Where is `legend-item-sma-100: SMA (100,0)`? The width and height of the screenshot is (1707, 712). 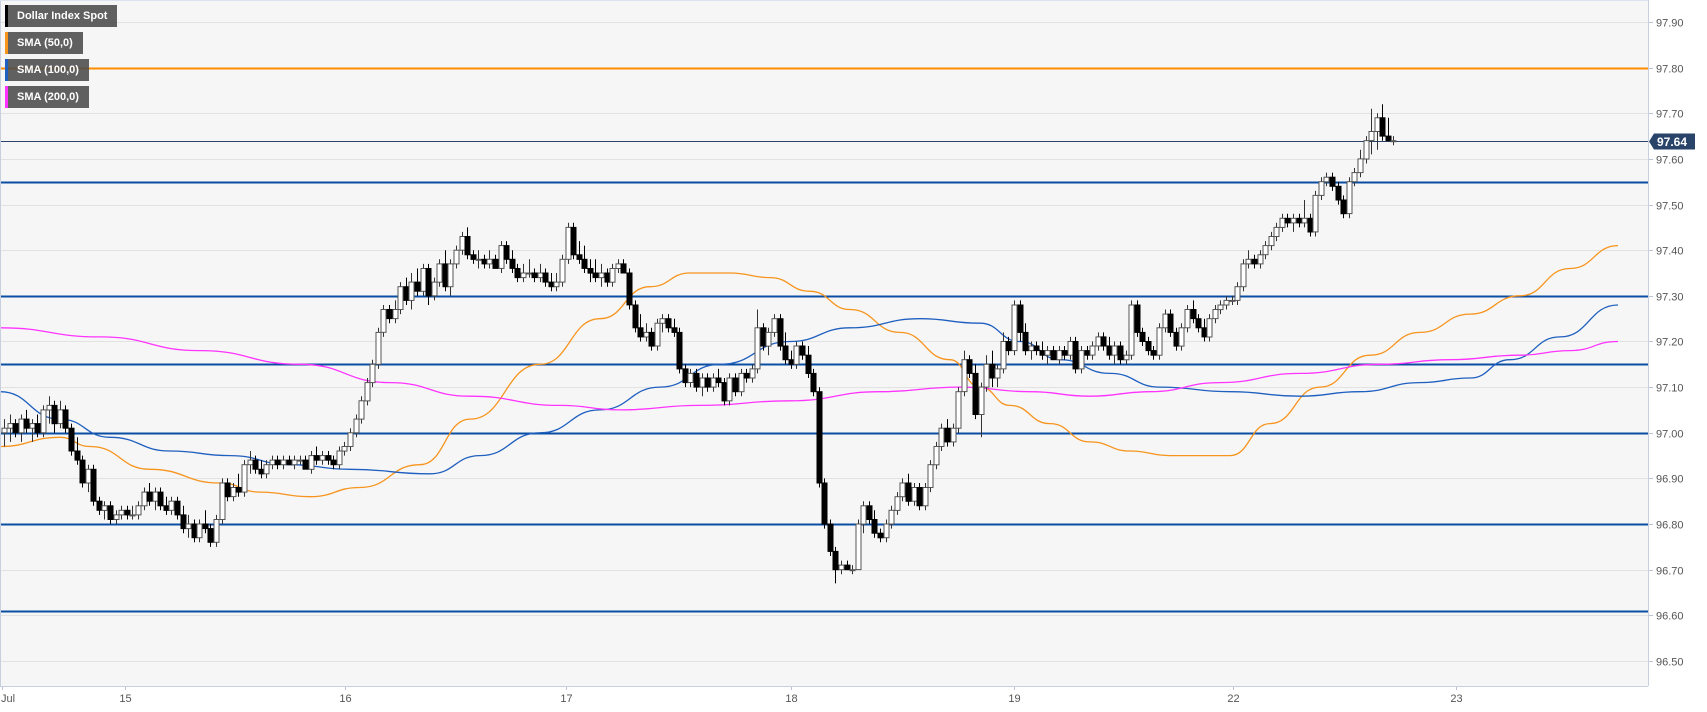 legend-item-sma-100: SMA (100,0) is located at coordinates (47, 70).